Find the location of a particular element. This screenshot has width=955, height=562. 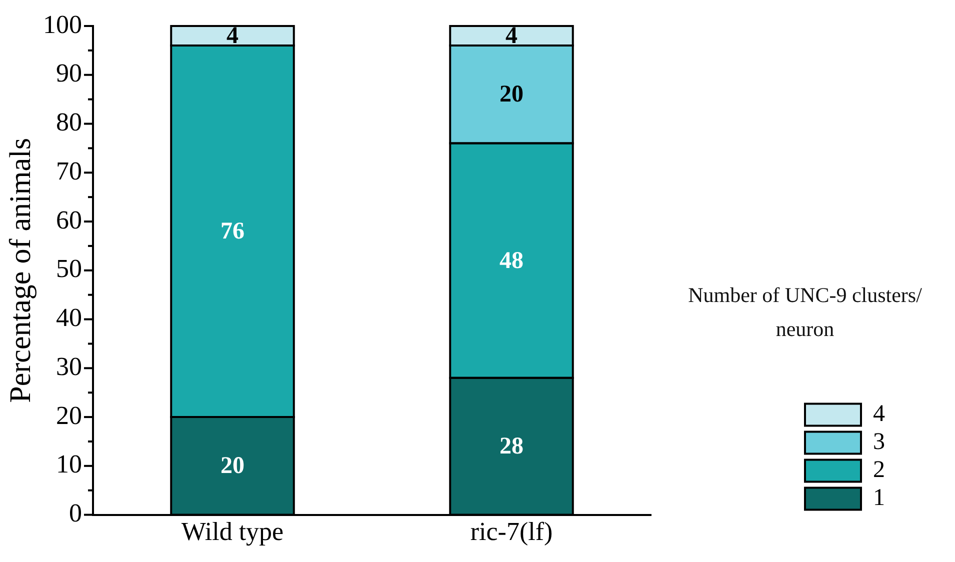

legend-label: 2 is located at coordinates (879, 470).